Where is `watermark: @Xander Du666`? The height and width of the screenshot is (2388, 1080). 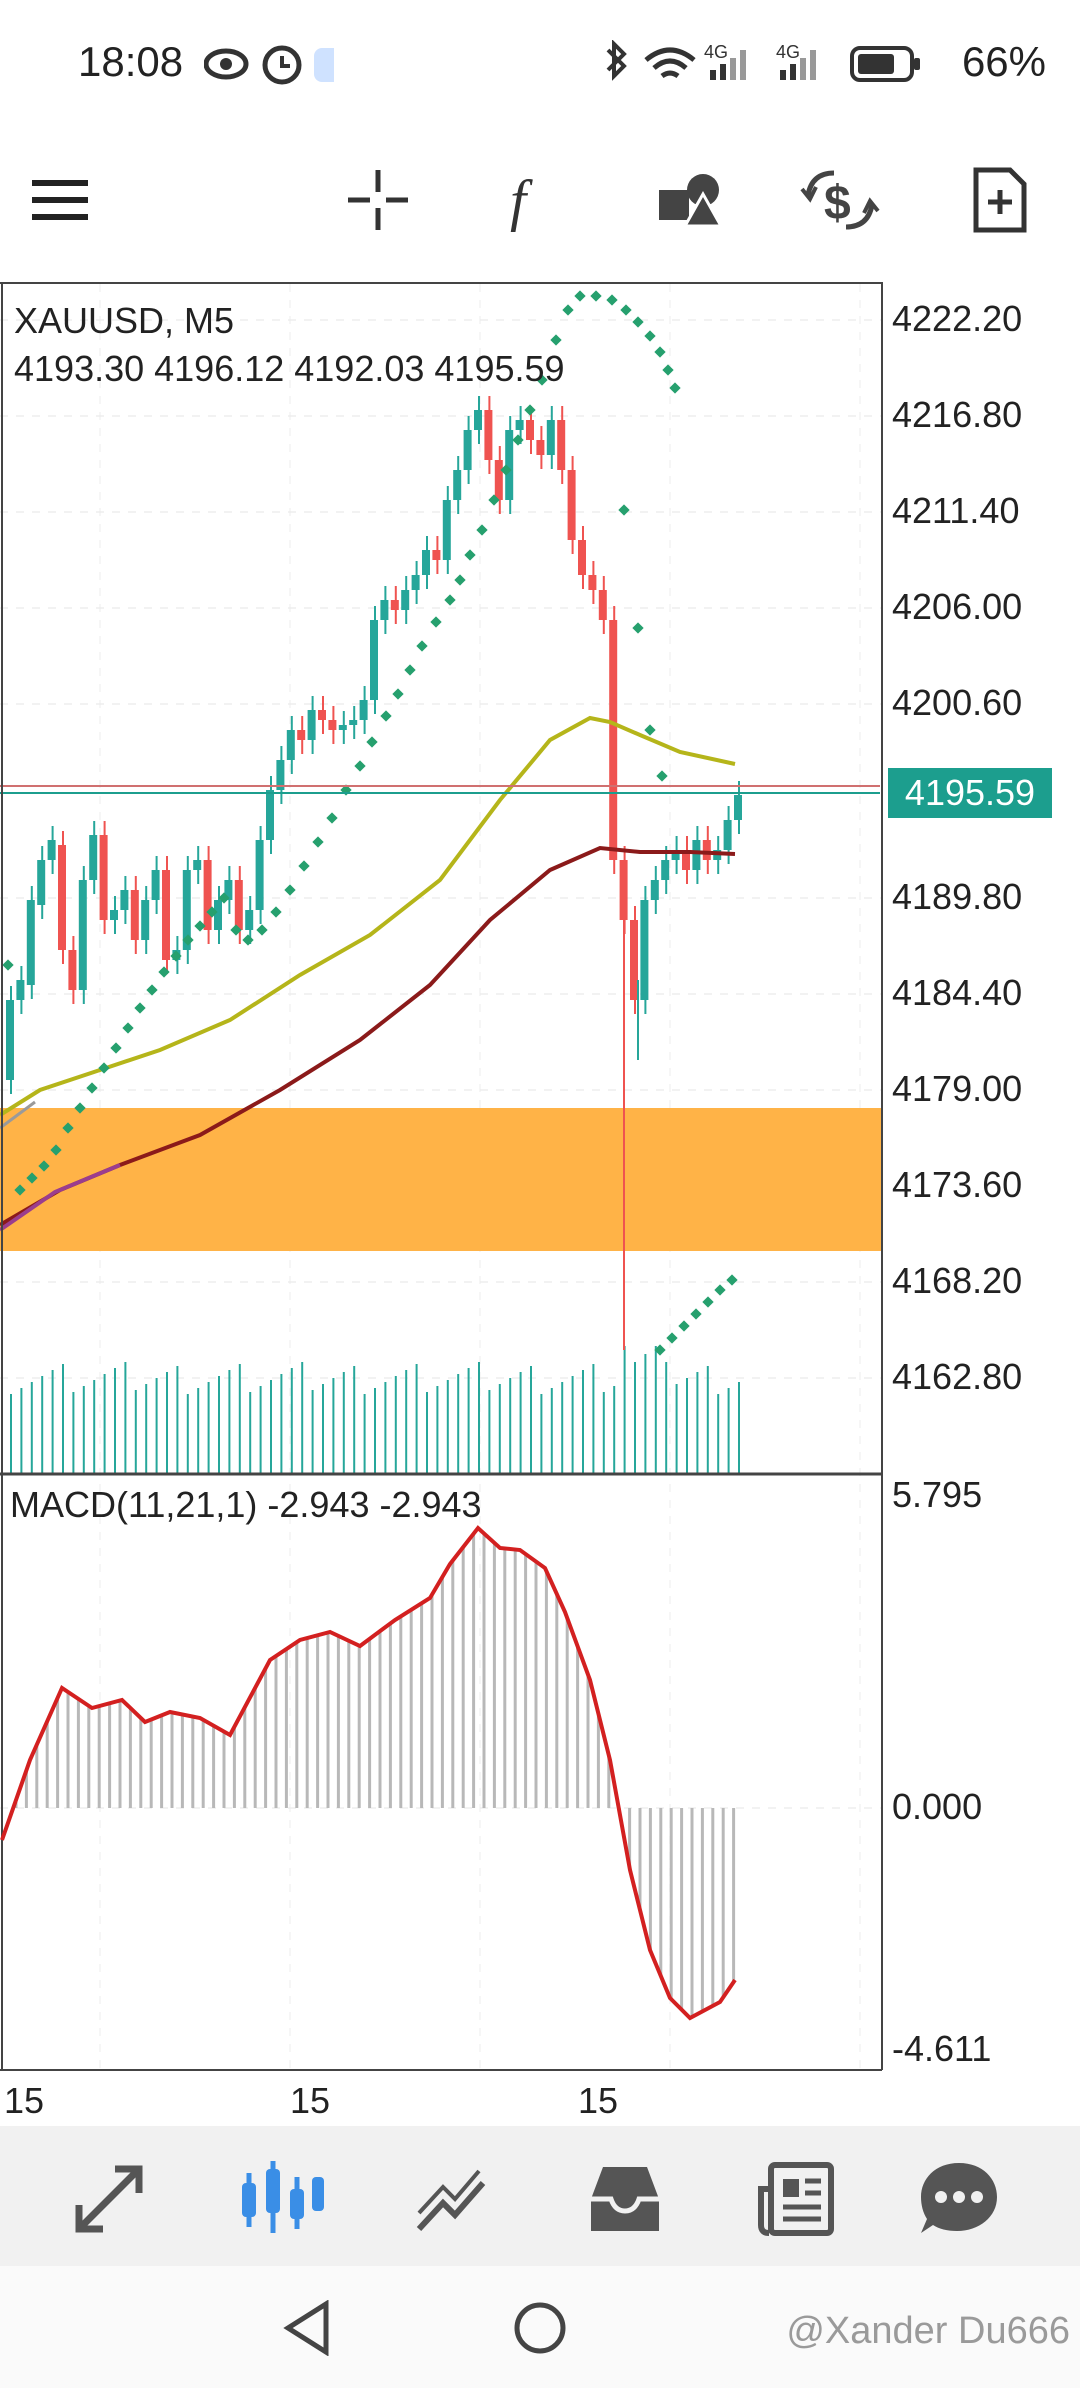
watermark: @Xander Du666 is located at coordinates (928, 2331).